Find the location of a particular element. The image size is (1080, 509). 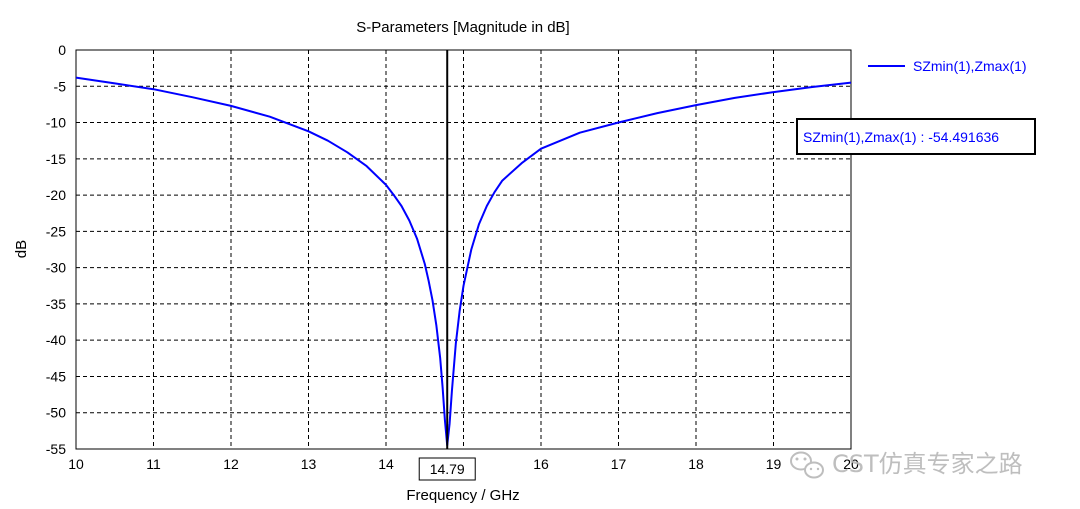

x-tick-label: 10 is located at coordinates (76, 464).